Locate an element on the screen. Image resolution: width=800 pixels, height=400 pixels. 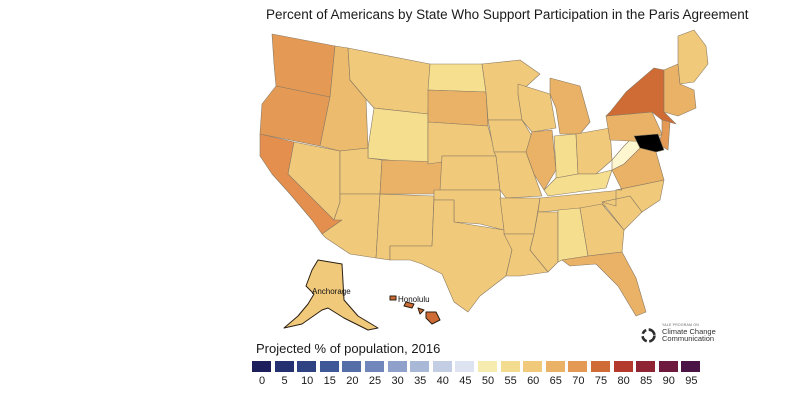
legend-label-25: 25 is located at coordinates (375, 381).